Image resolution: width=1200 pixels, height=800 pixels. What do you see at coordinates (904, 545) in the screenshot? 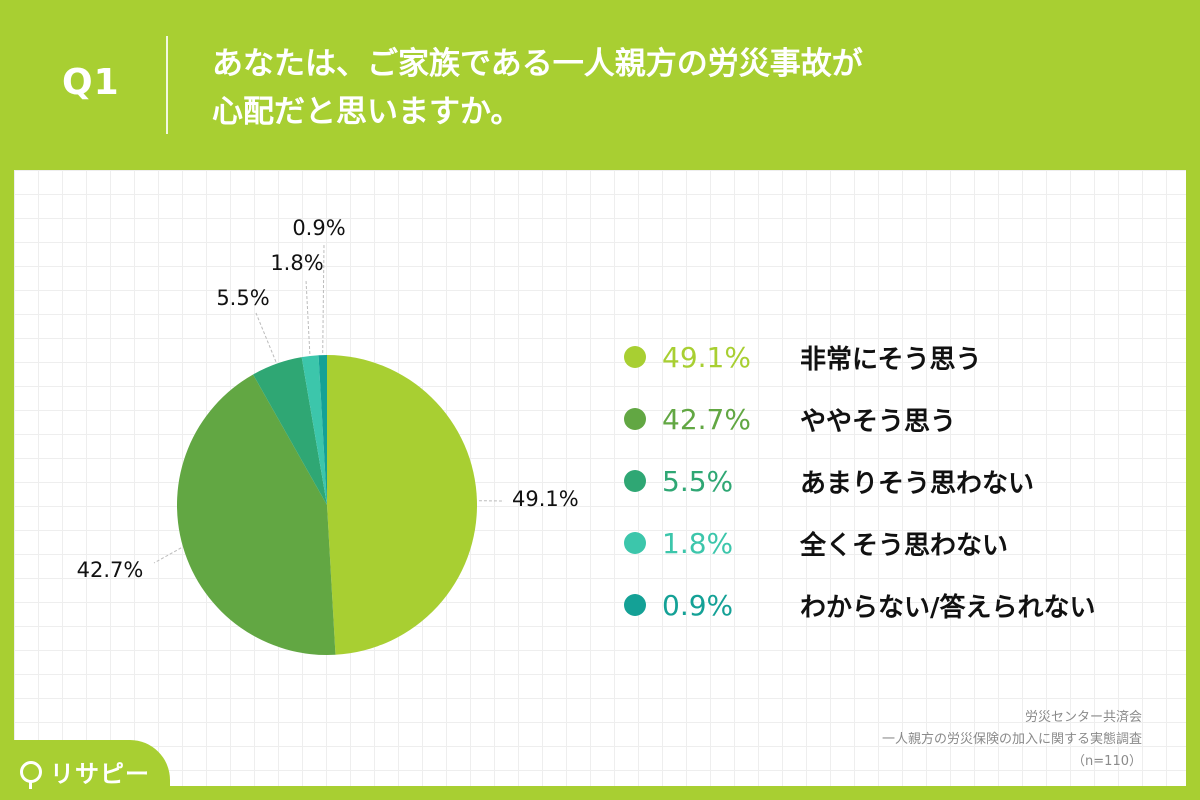
I see `legend-label-not-at-all-worried: 全くそう思わない` at bounding box center [904, 545].